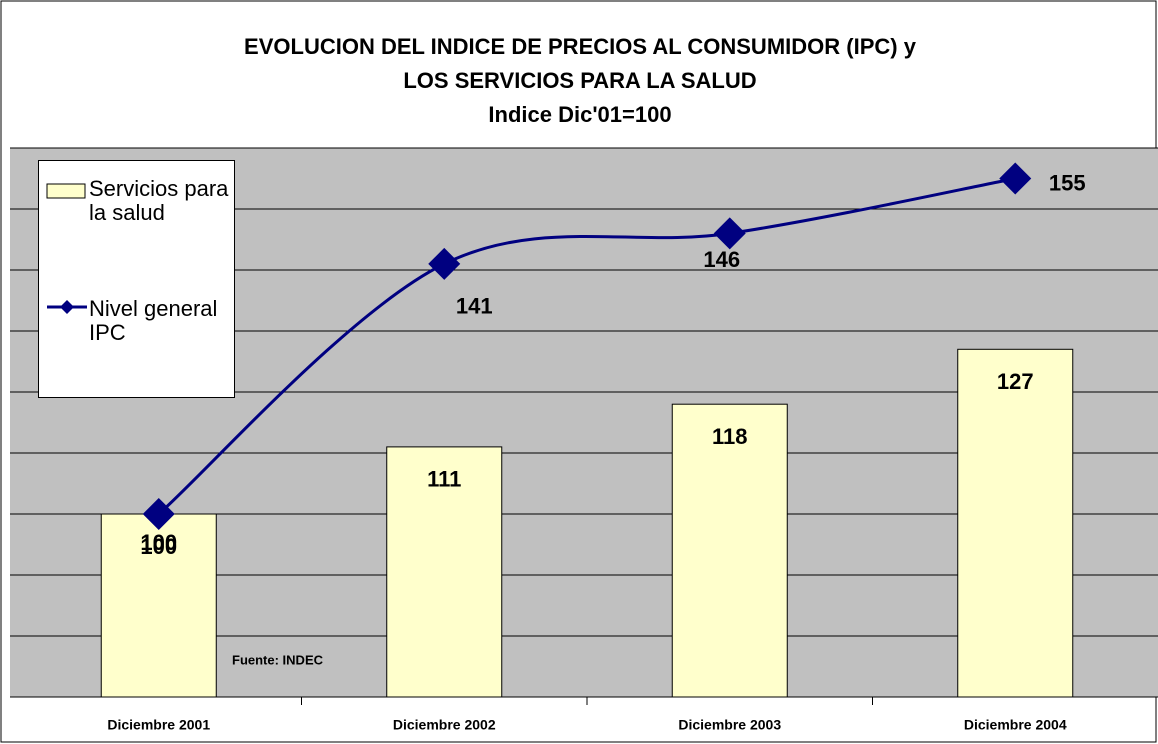  What do you see at coordinates (1015, 725) in the screenshot?
I see `x-tick-label: Diciembre 2004` at bounding box center [1015, 725].